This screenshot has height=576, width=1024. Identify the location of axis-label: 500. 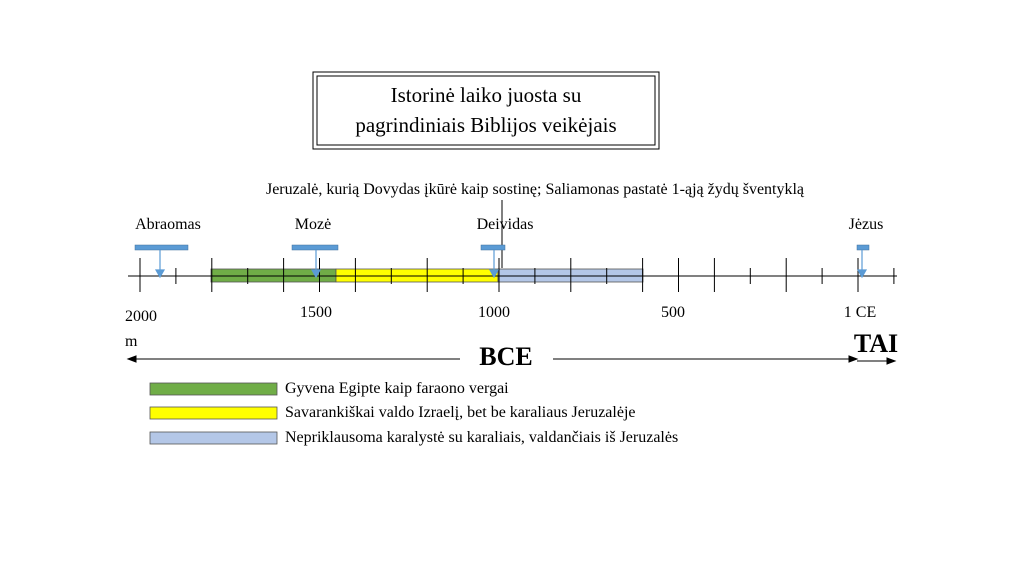
(673, 312).